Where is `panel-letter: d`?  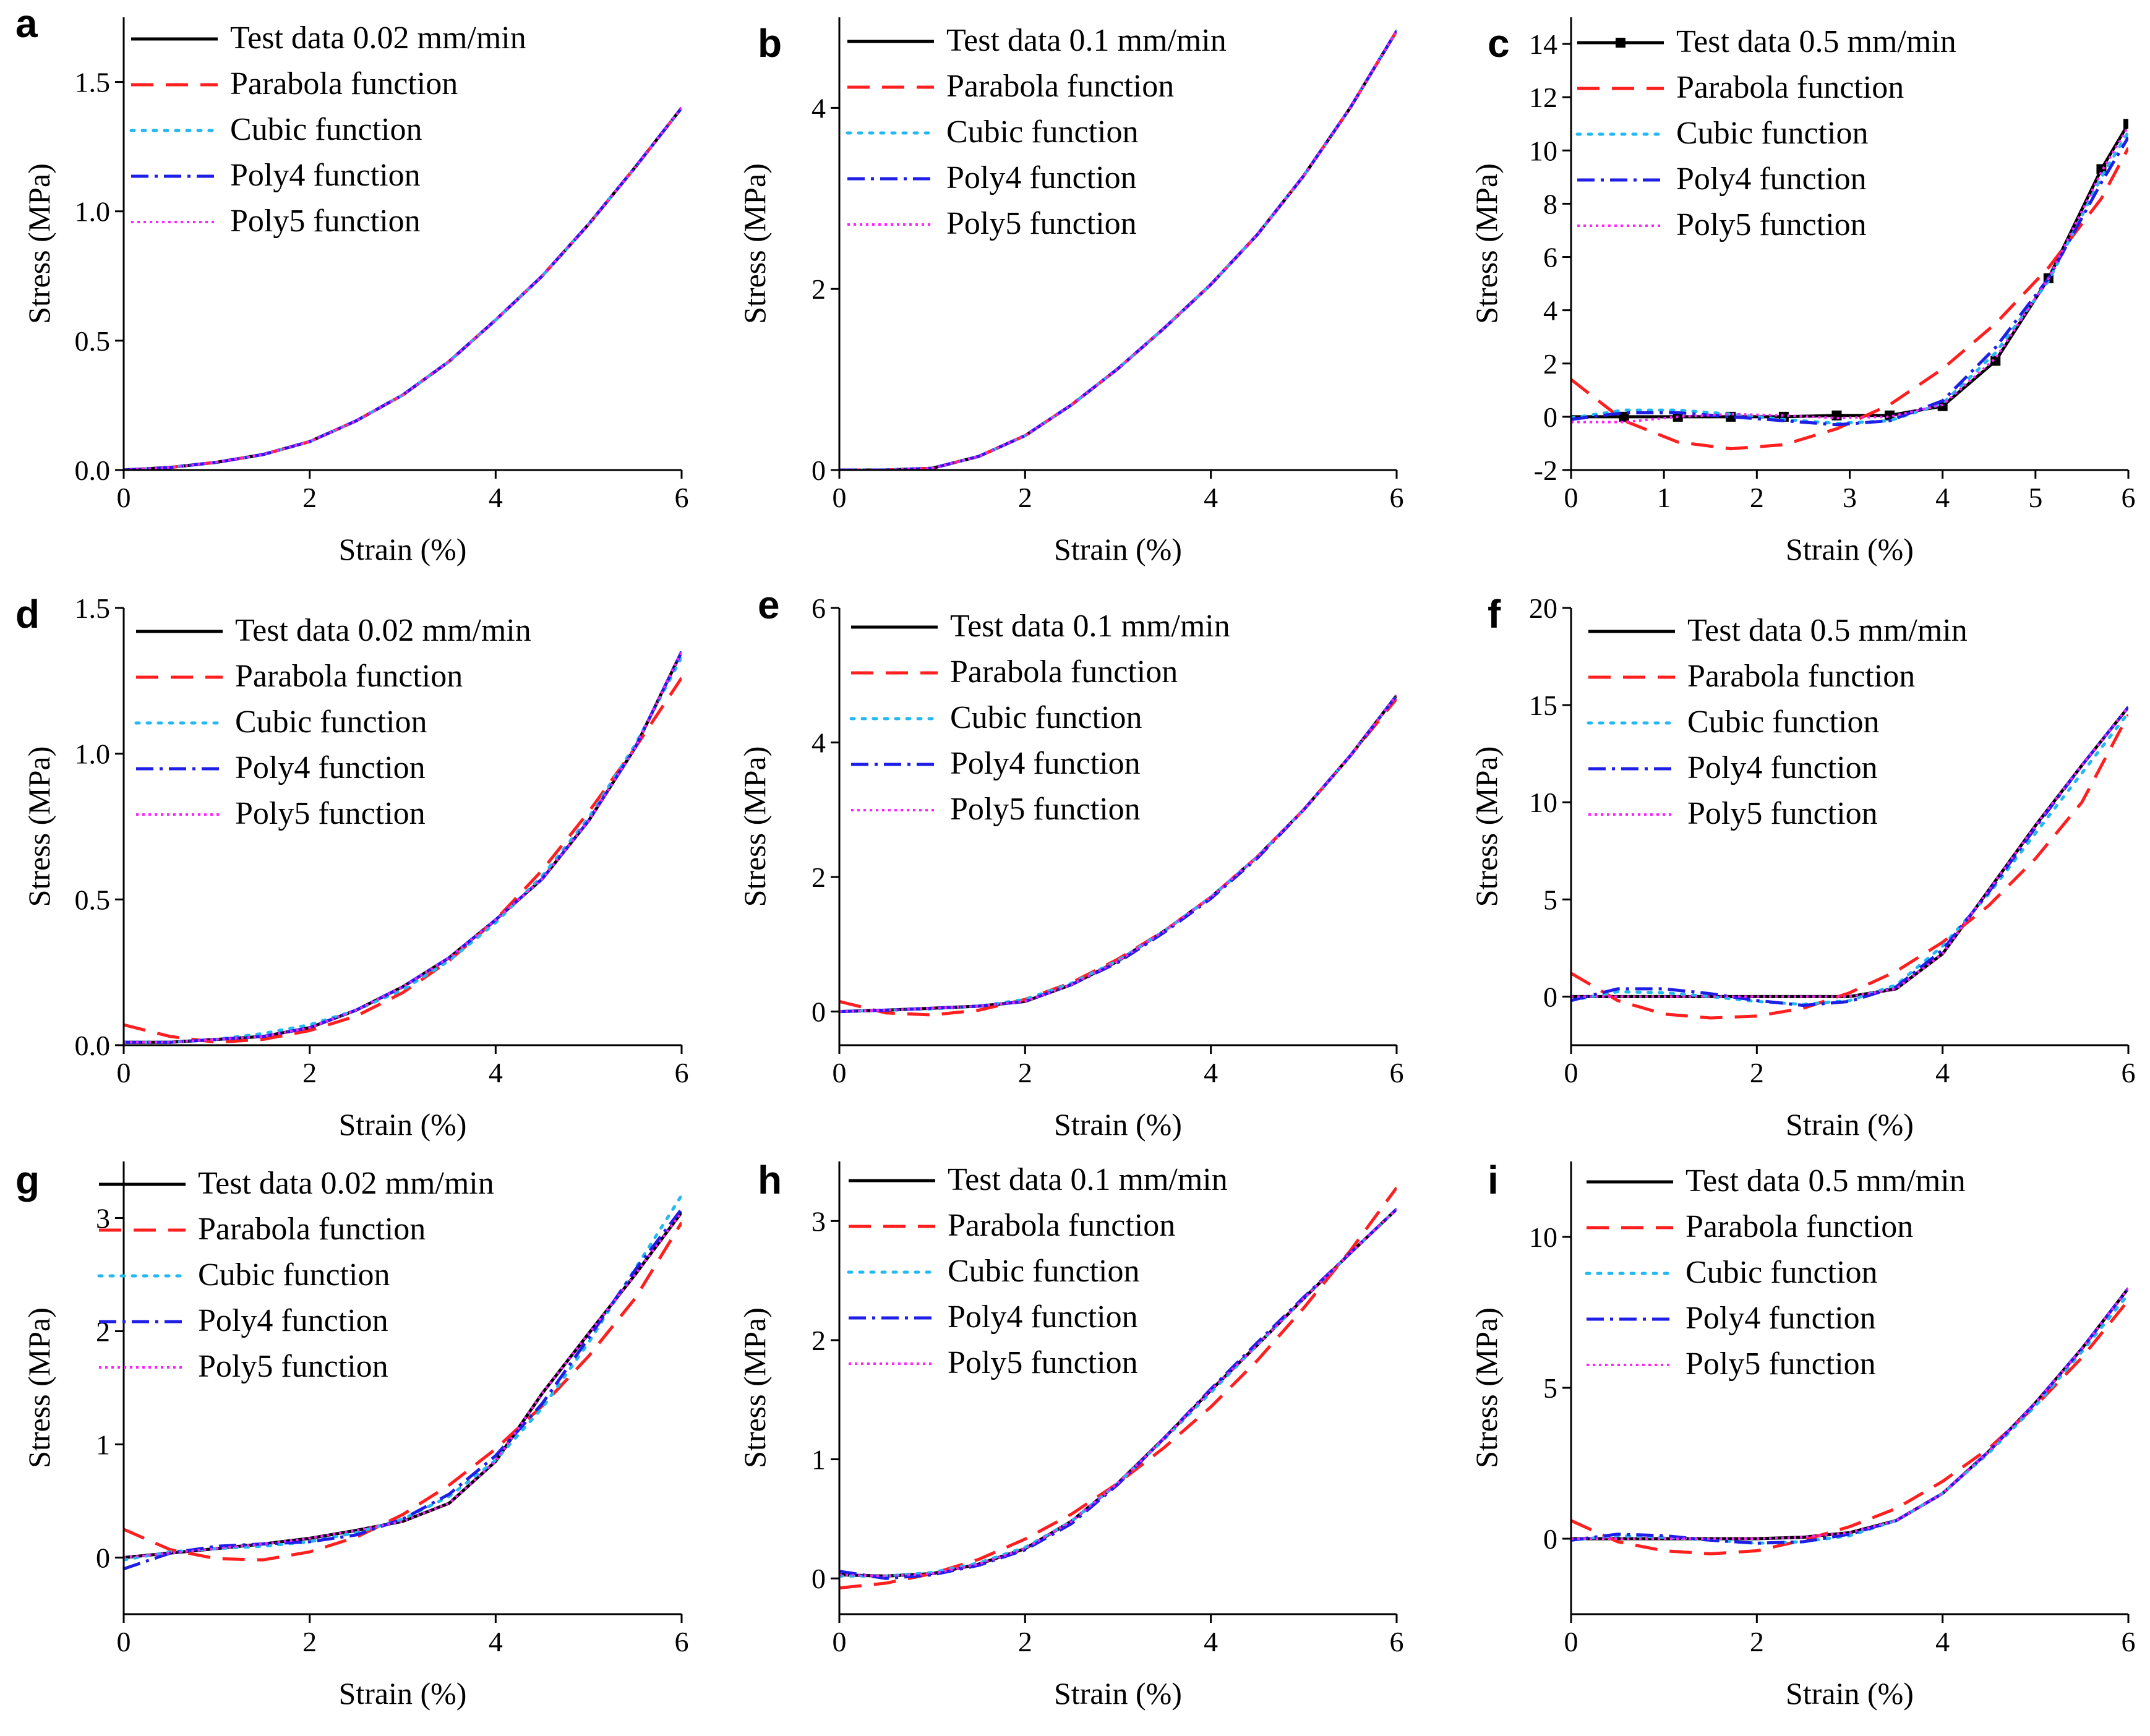
panel-letter: d is located at coordinates (27, 614).